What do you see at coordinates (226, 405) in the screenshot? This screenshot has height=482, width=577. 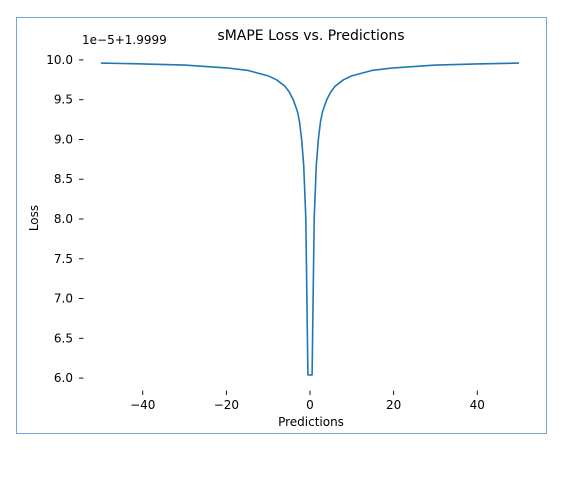 I see `x-tick-label: −20` at bounding box center [226, 405].